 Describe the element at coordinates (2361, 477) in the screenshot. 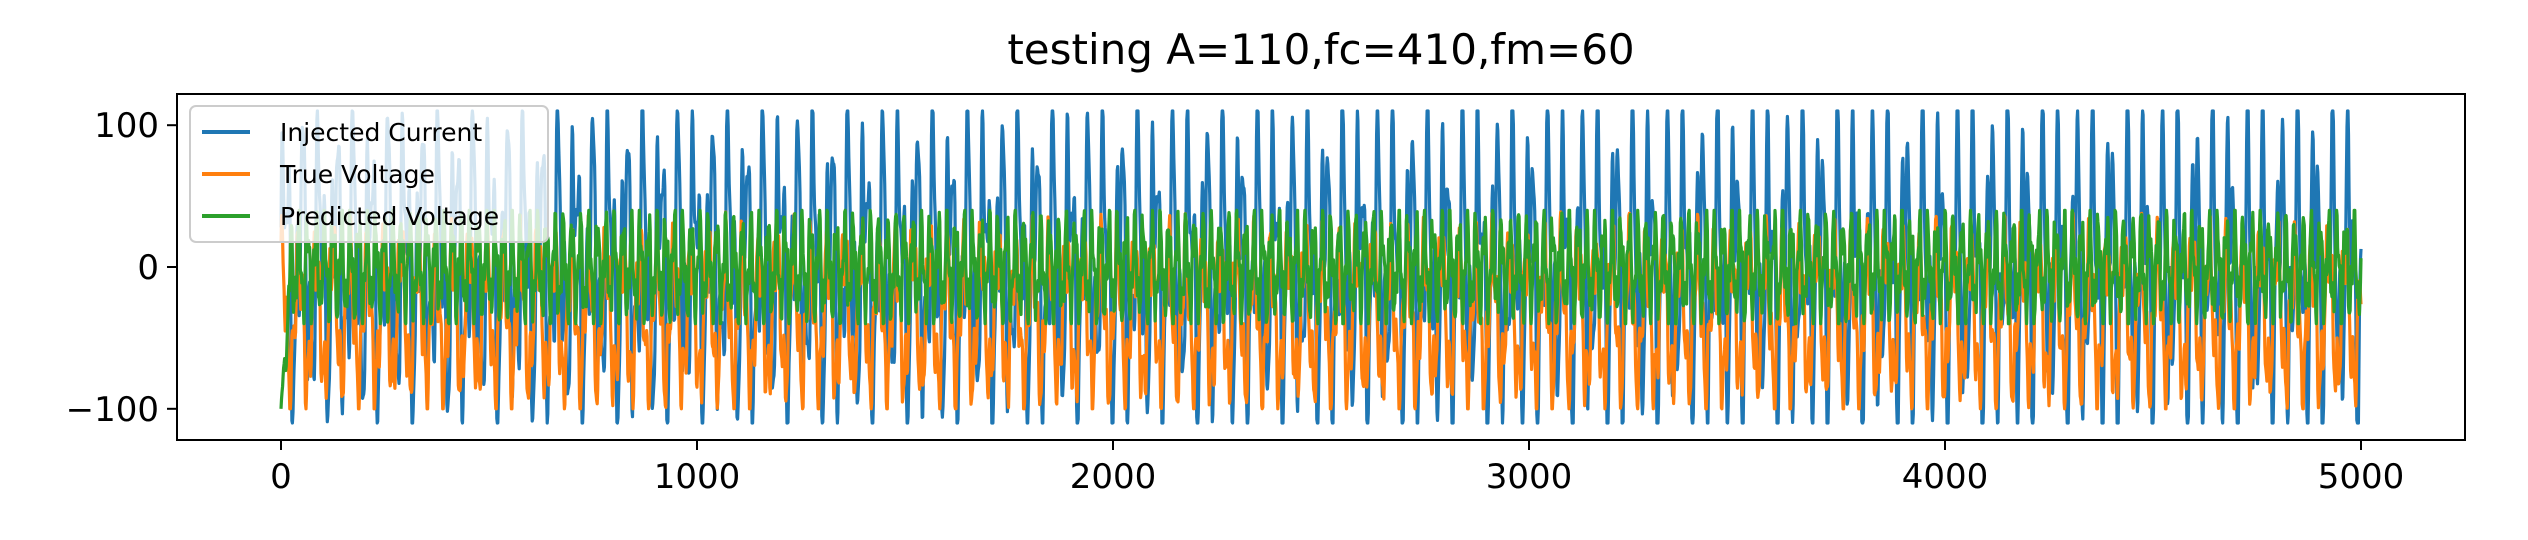

I see `x-tick-label: 5000` at that location.